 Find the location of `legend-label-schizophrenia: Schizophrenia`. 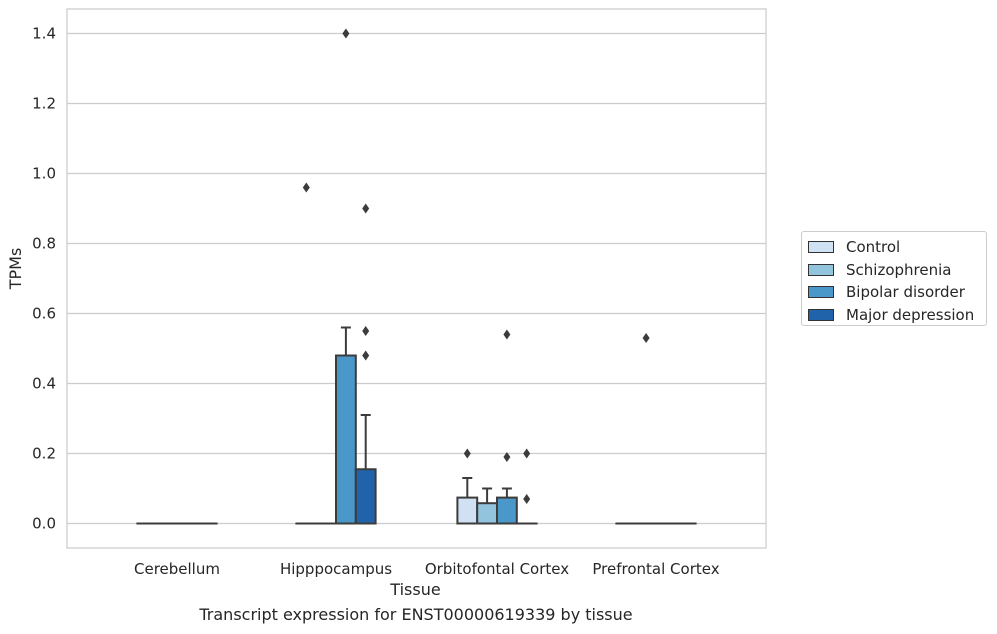

legend-label-schizophrenia: Schizophrenia is located at coordinates (899, 269).